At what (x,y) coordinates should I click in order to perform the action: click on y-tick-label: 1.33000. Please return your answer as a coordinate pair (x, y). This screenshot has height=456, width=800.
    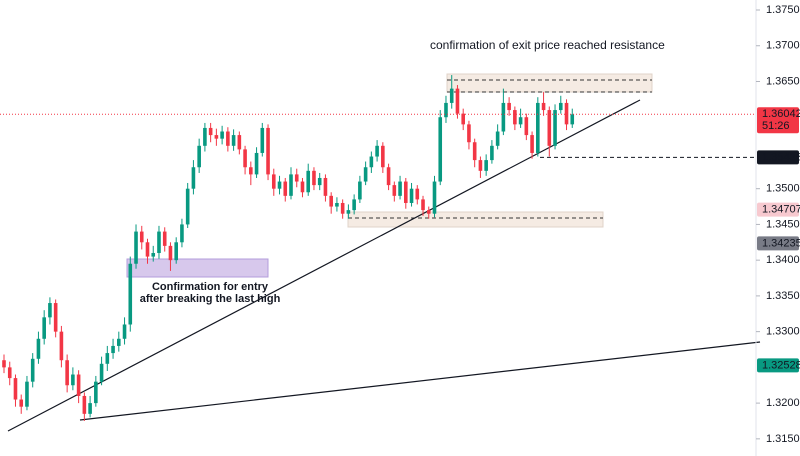
    Looking at the image, I should click on (783, 332).